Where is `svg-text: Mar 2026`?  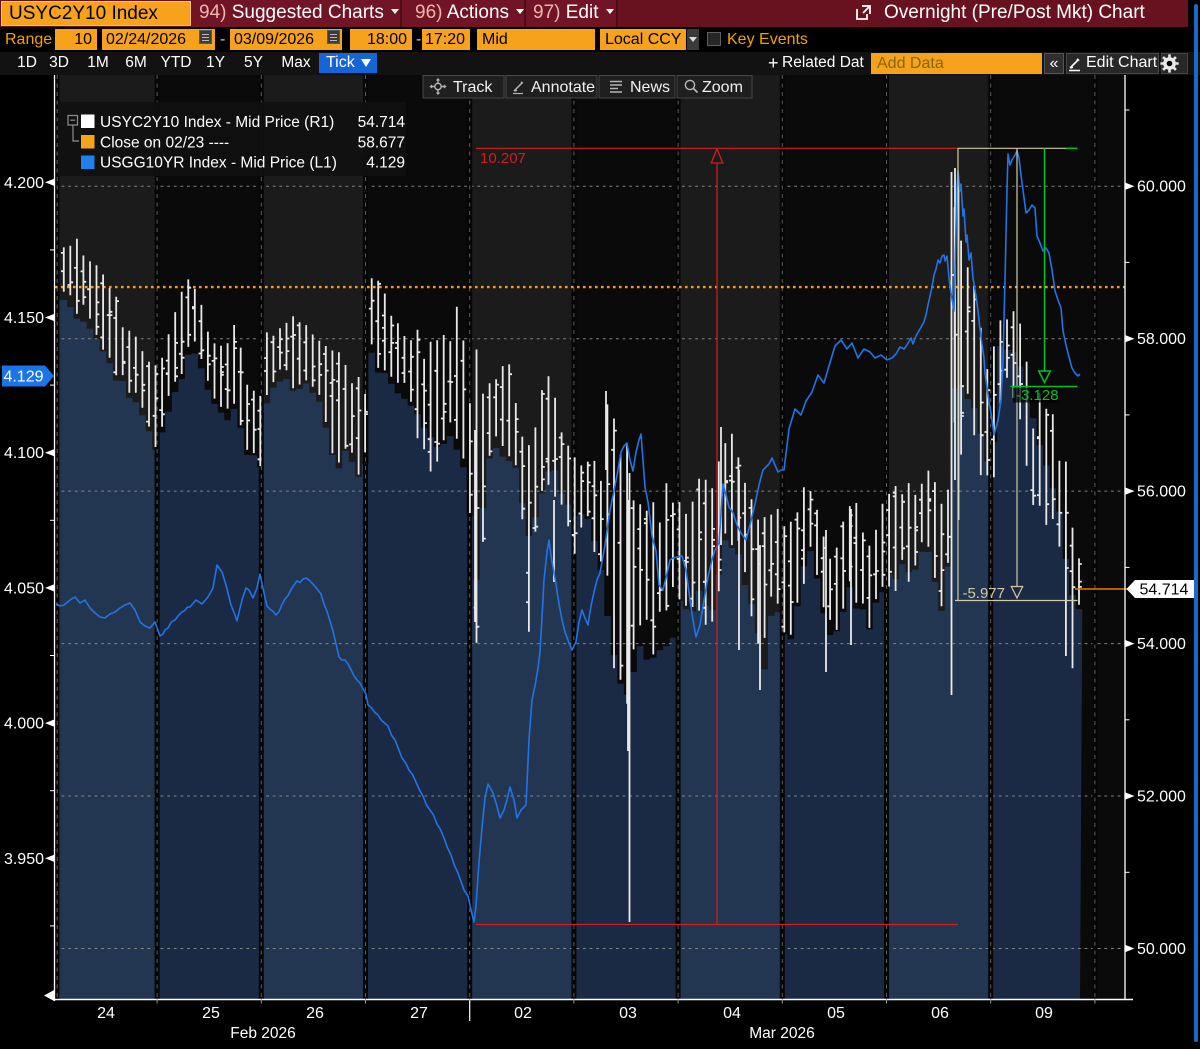
svg-text: Mar 2026 is located at coordinates (781, 1033).